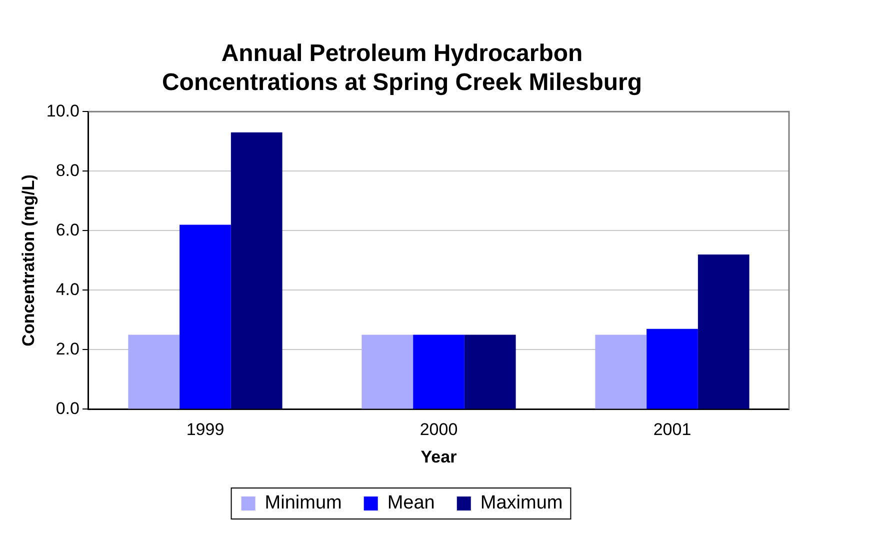 This screenshot has height=535, width=879. What do you see at coordinates (68, 348) in the screenshot?
I see `y-tick-label: 2.0` at bounding box center [68, 348].